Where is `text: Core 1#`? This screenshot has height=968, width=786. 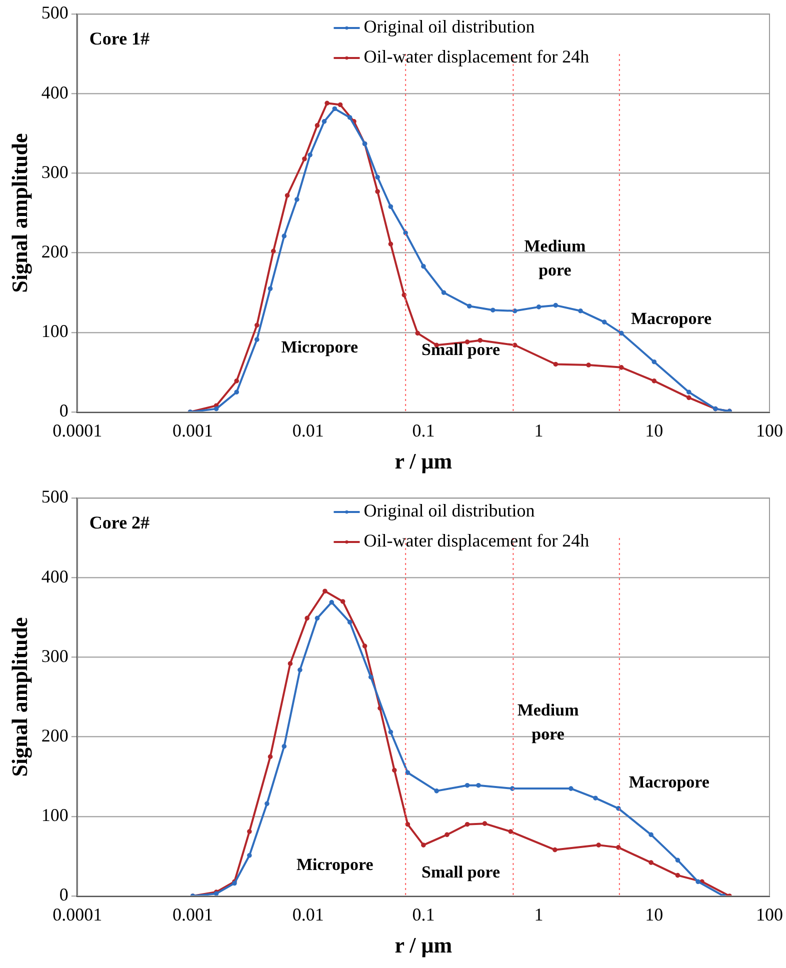 text: Core 1# is located at coordinates (119, 38).